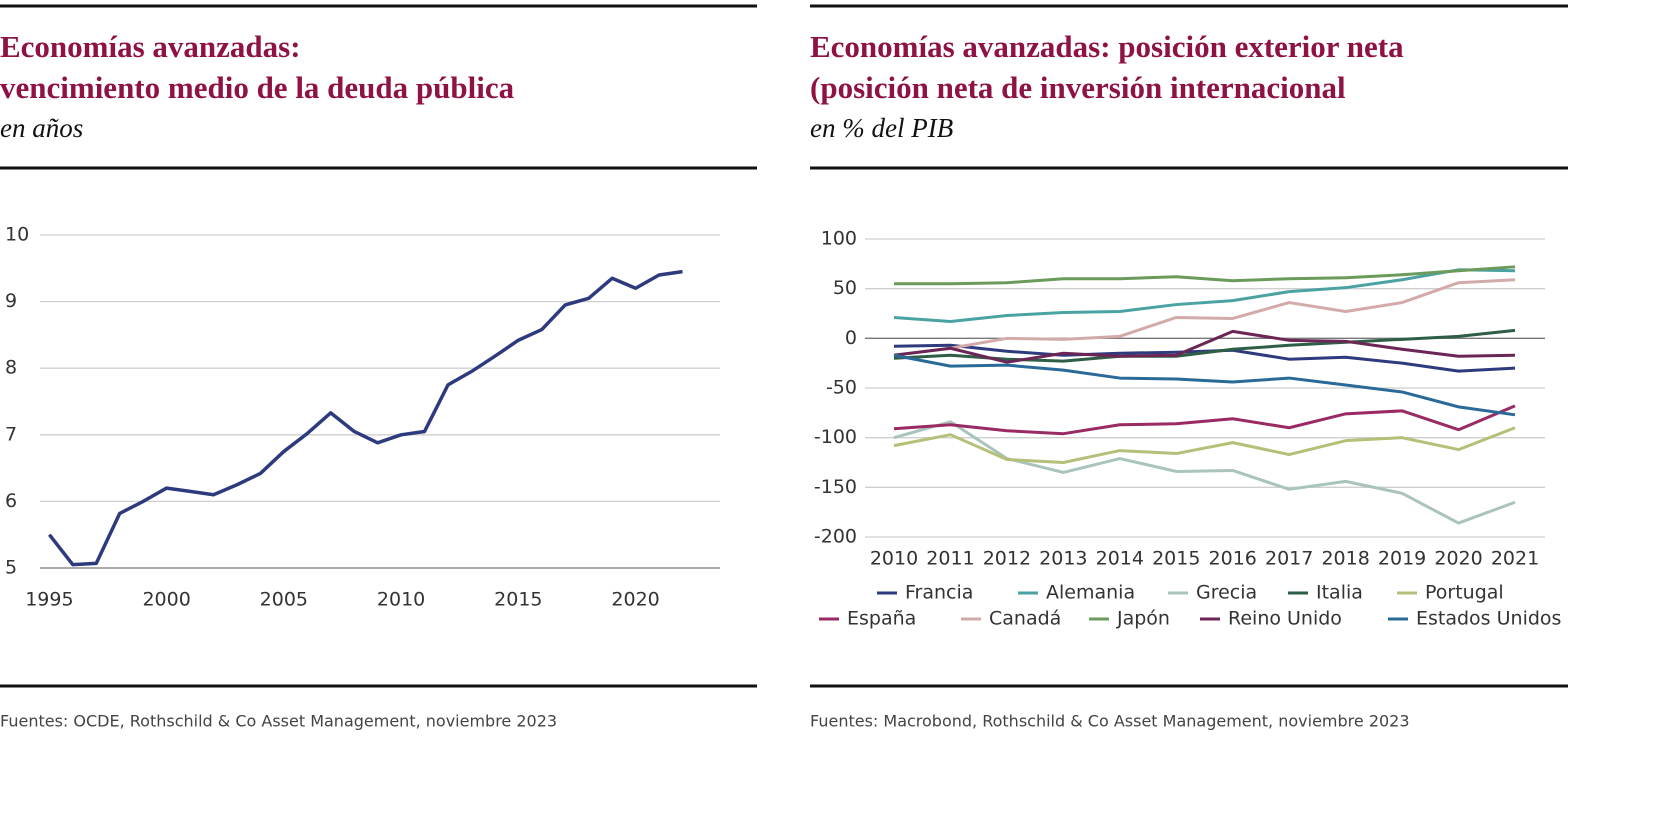 The width and height of the screenshot is (1663, 822). Describe the element at coordinates (881, 128) in the screenshot. I see `chart-subtitle: en % del PIB` at that location.